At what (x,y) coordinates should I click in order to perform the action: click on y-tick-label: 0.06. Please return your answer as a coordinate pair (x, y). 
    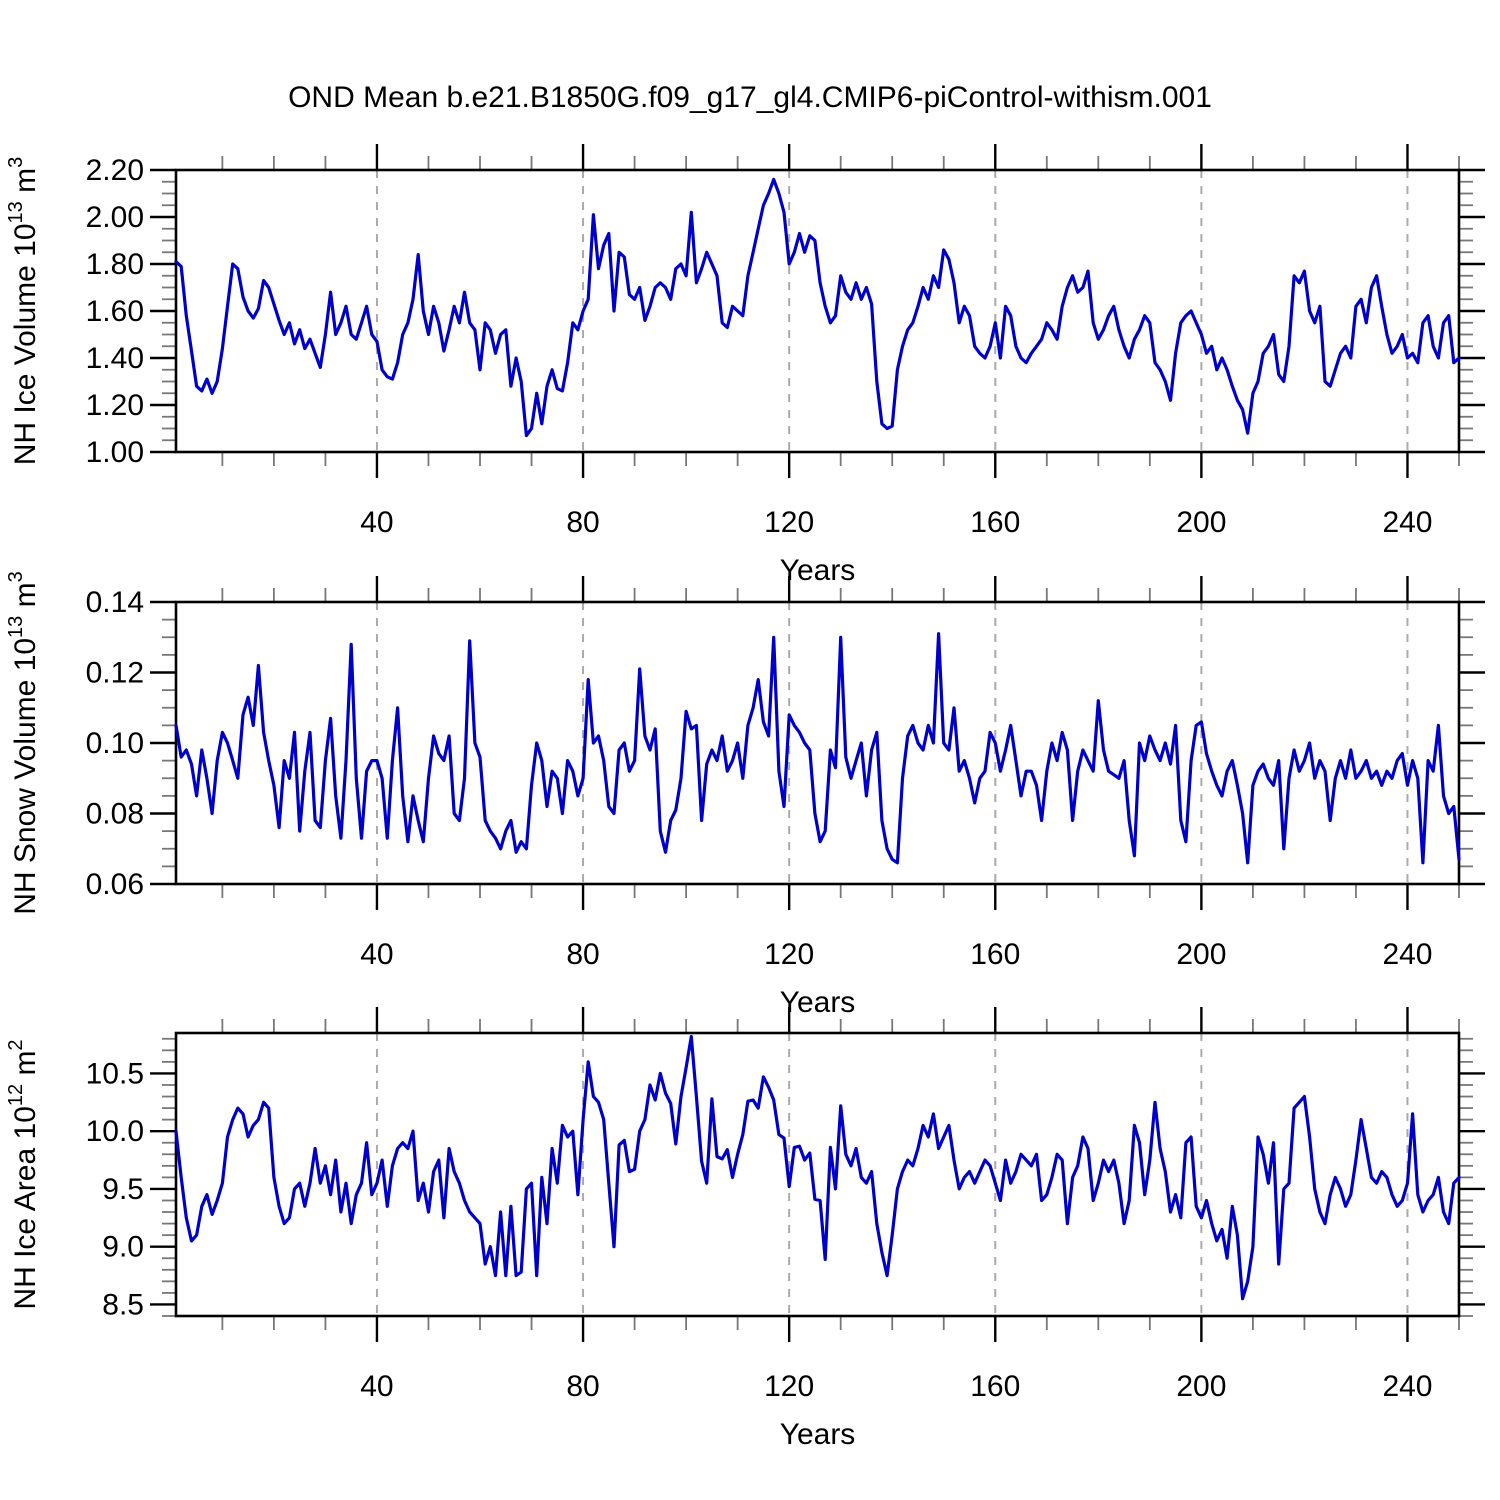
    Looking at the image, I should click on (115, 884).